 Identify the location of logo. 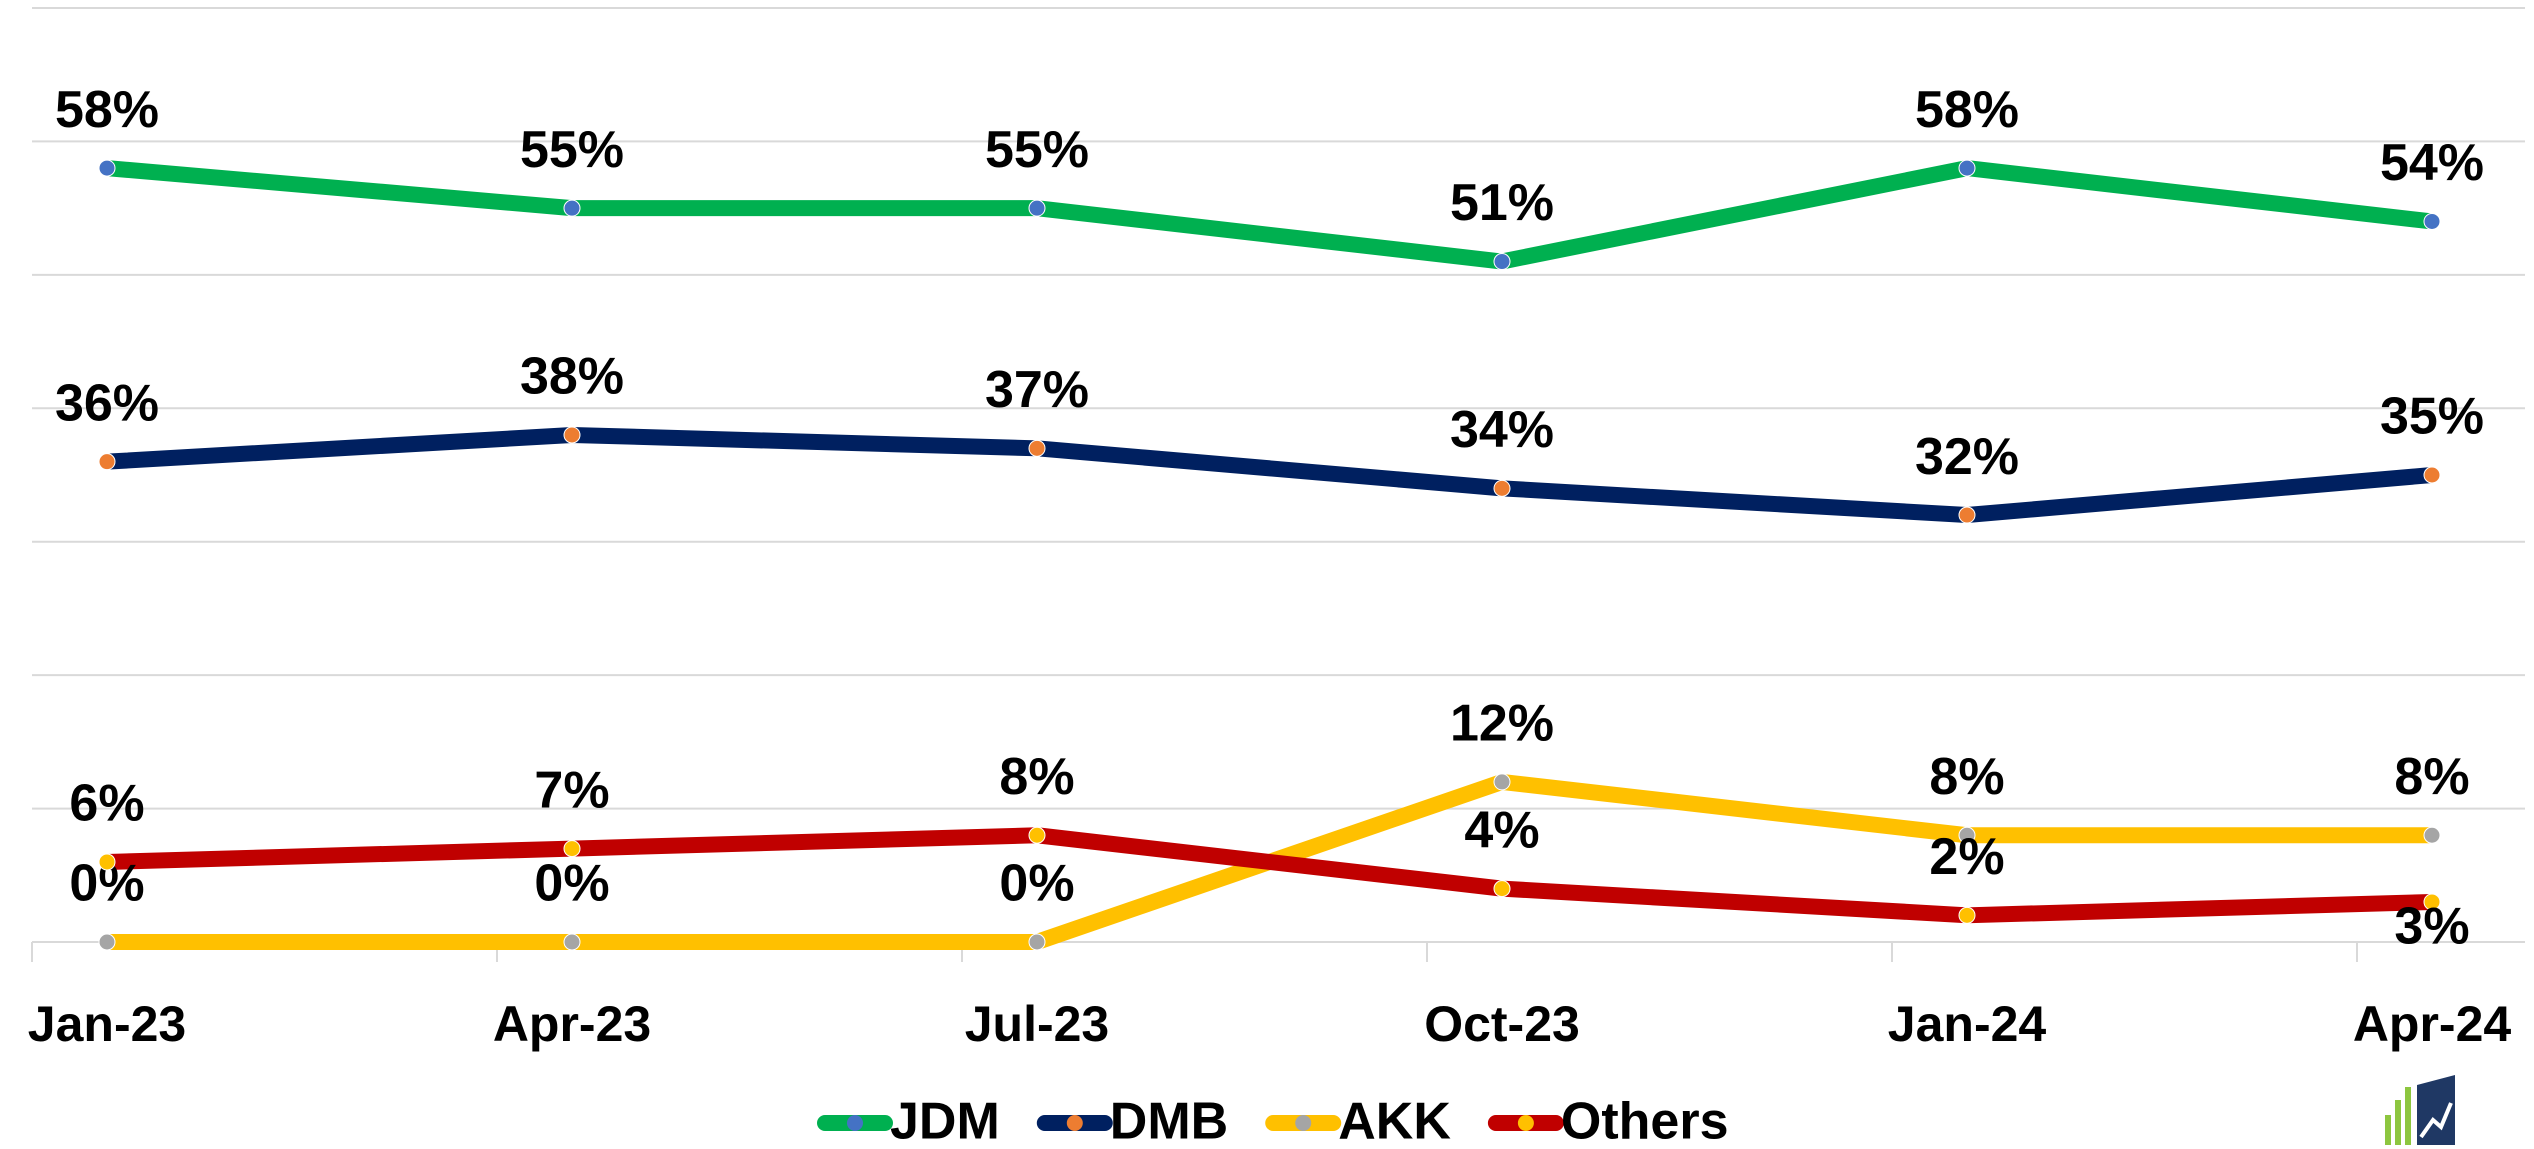
(2420, 1110).